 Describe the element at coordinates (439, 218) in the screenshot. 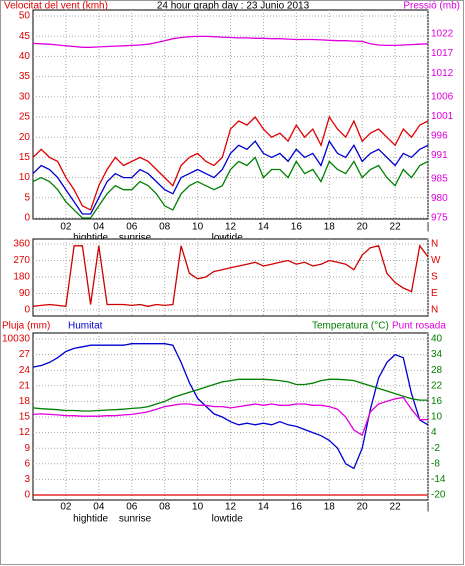

I see `y2-tick-label: 975` at that location.